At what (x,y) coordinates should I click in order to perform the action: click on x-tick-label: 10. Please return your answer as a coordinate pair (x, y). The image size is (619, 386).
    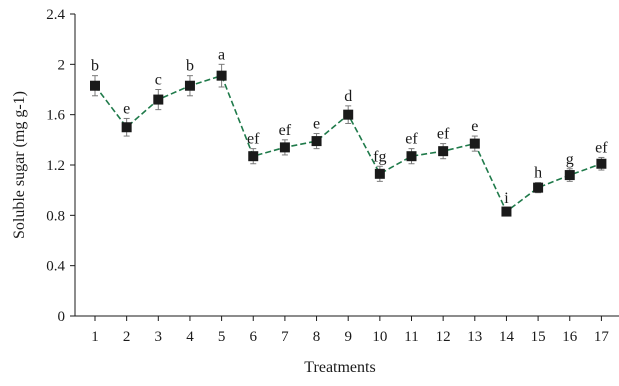
    Looking at the image, I should click on (379, 337).